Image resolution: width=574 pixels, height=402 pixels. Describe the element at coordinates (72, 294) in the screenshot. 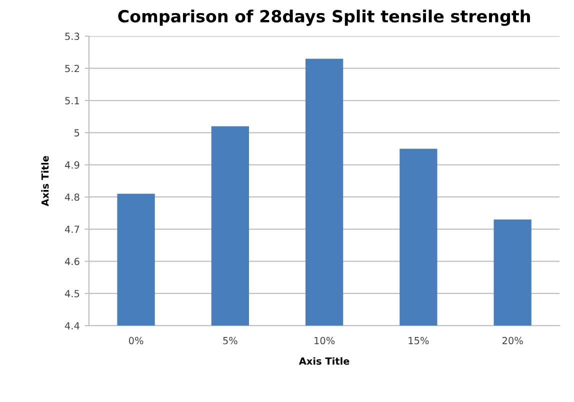

I see `y-tick-label: 4.5` at that location.